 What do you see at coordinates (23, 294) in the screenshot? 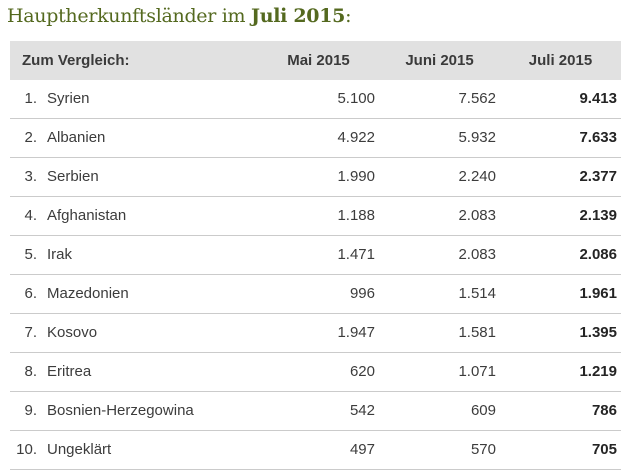
I see `rank-cell: 6.` at bounding box center [23, 294].